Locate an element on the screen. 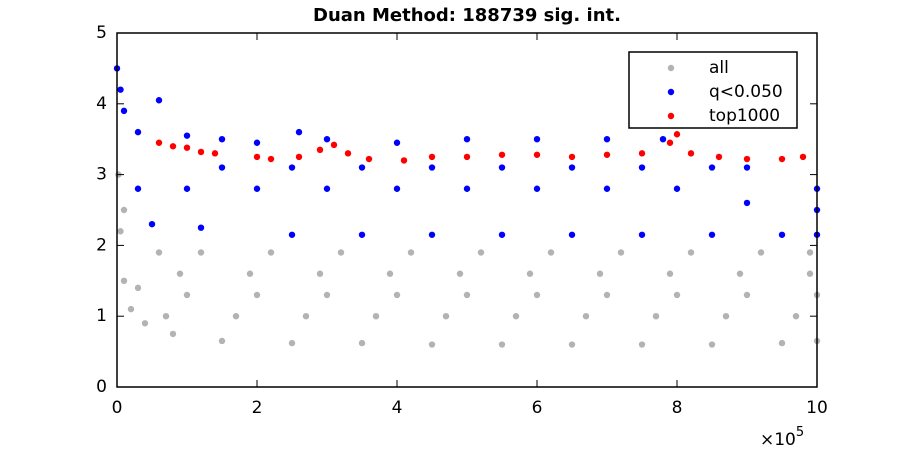 The image size is (900, 454). x-tick-label: 4 is located at coordinates (397, 408).